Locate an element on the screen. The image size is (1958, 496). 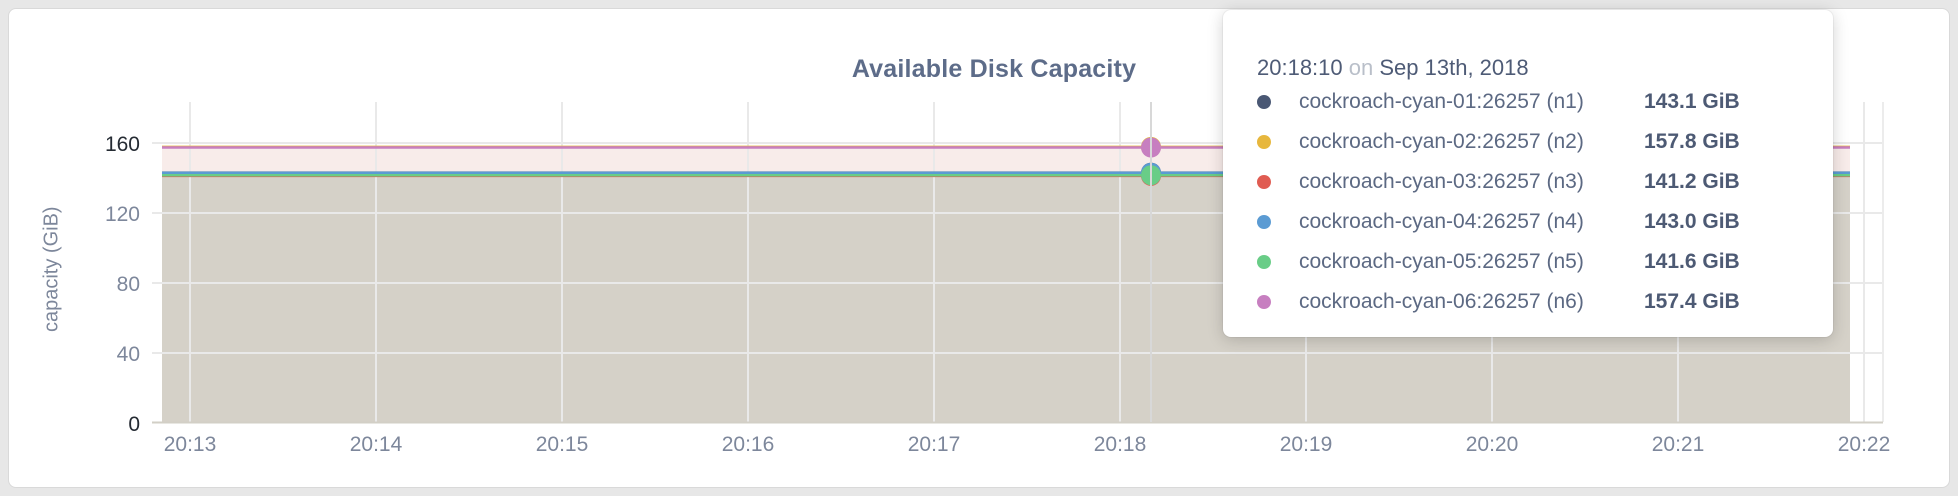
y-tick-label: 80 is located at coordinates (128, 284).